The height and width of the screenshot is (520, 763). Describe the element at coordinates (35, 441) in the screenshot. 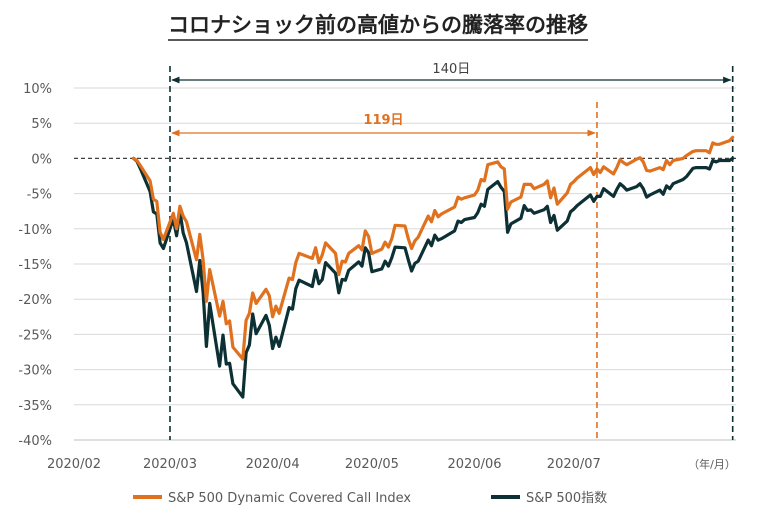

I see `y-tick-label: -40%` at that location.